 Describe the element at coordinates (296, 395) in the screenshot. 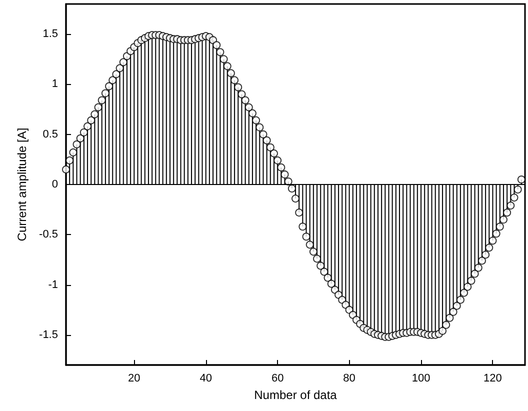

I see `x-axis-title: Number of data` at that location.